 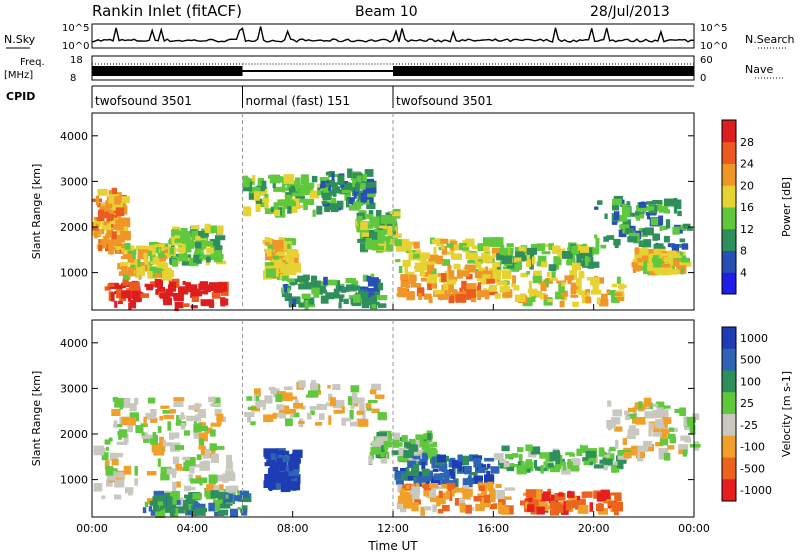 I want to click on colorbar-tick-label: 20, so click(x=747, y=185).